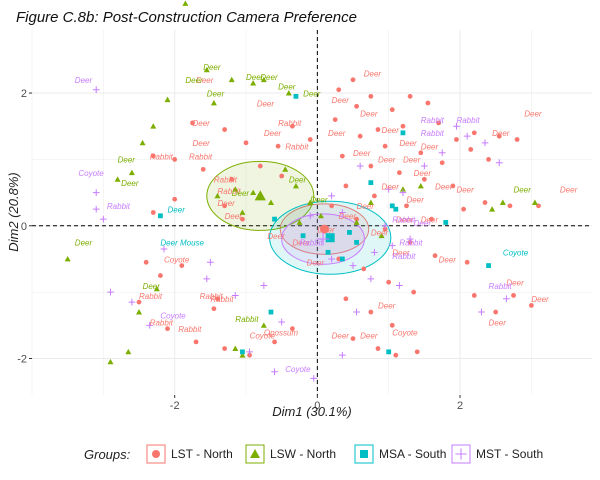 This screenshot has width=600, height=480. Describe the element at coordinates (22, 360) in the screenshot. I see `y-tick-label: -2` at that location.